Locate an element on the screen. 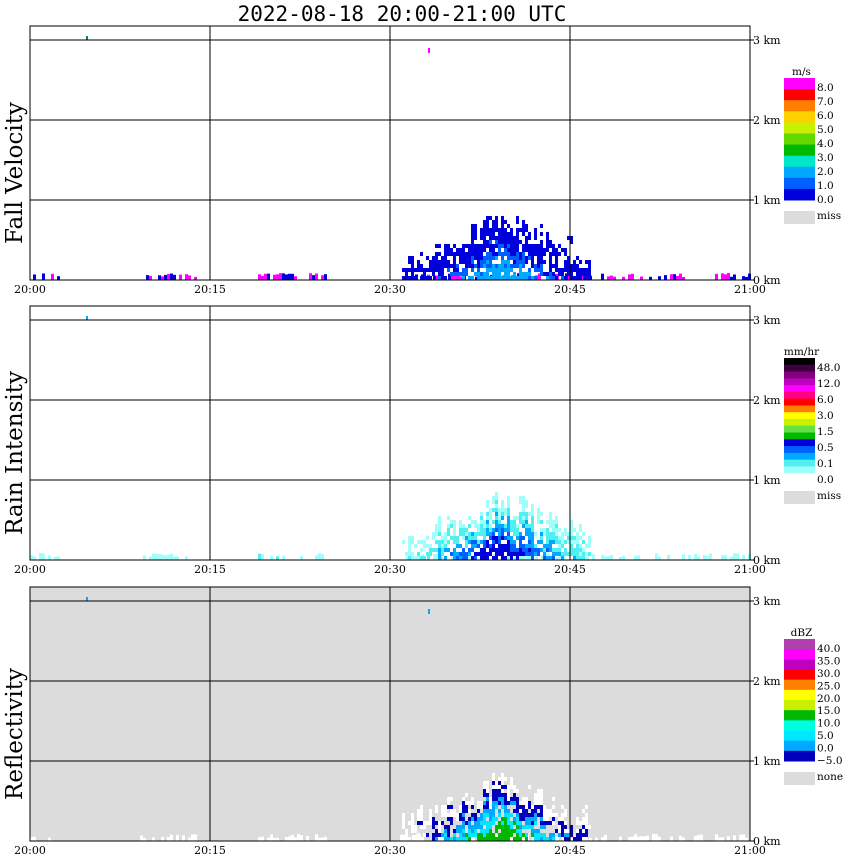  legend-miss-swatch is located at coordinates (799, 217).